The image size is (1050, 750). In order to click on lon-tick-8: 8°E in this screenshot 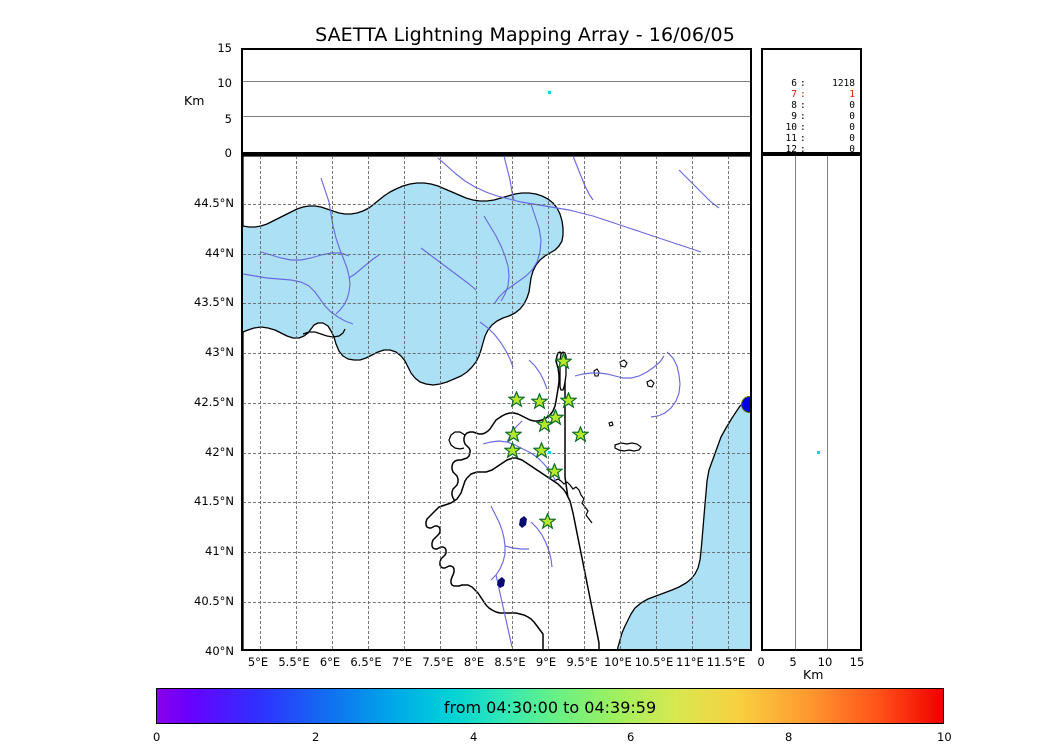, I will do `click(474, 662)`.